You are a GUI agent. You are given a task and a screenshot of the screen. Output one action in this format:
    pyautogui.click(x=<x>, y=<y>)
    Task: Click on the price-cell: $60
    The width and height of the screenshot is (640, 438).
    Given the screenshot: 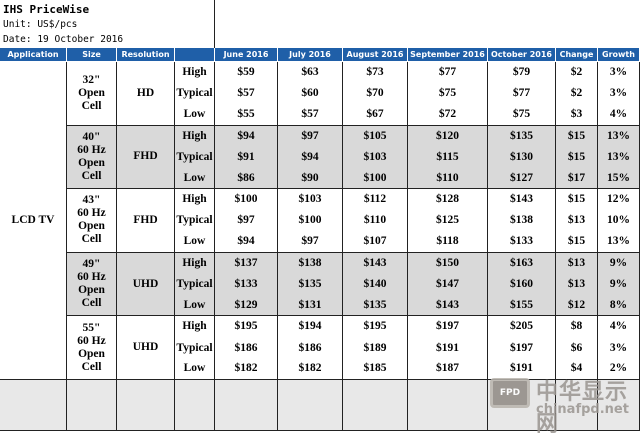 What is the action you would take?
    pyautogui.click(x=310, y=94)
    